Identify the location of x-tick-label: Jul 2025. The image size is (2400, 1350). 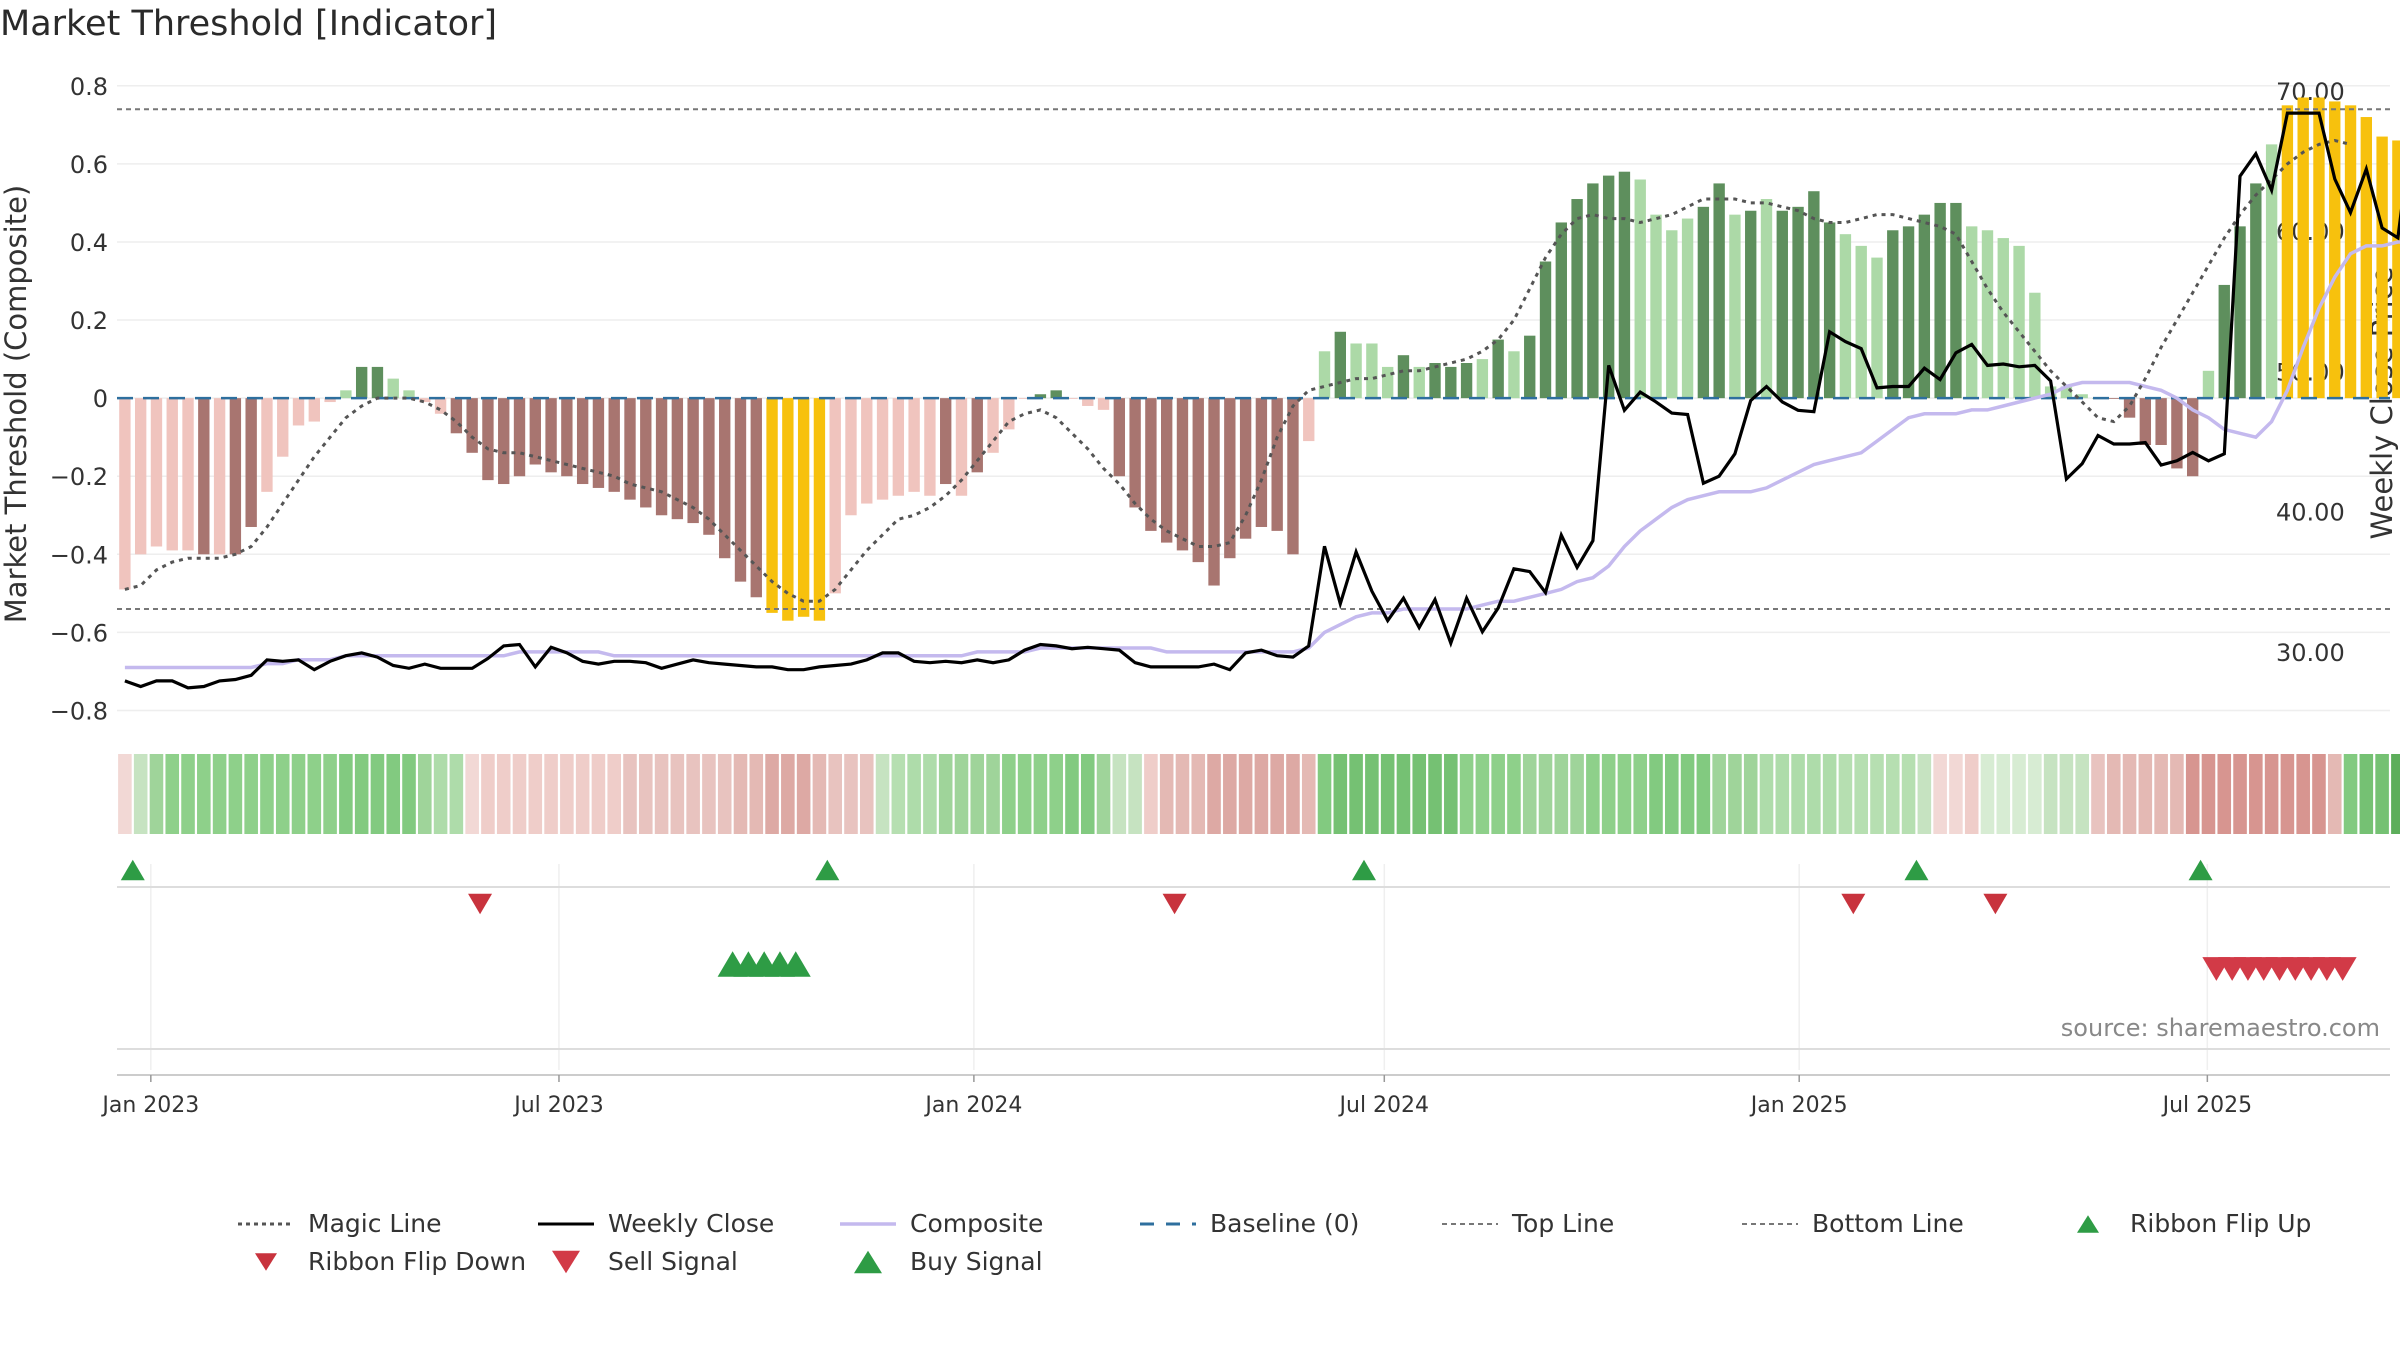
(2207, 1105).